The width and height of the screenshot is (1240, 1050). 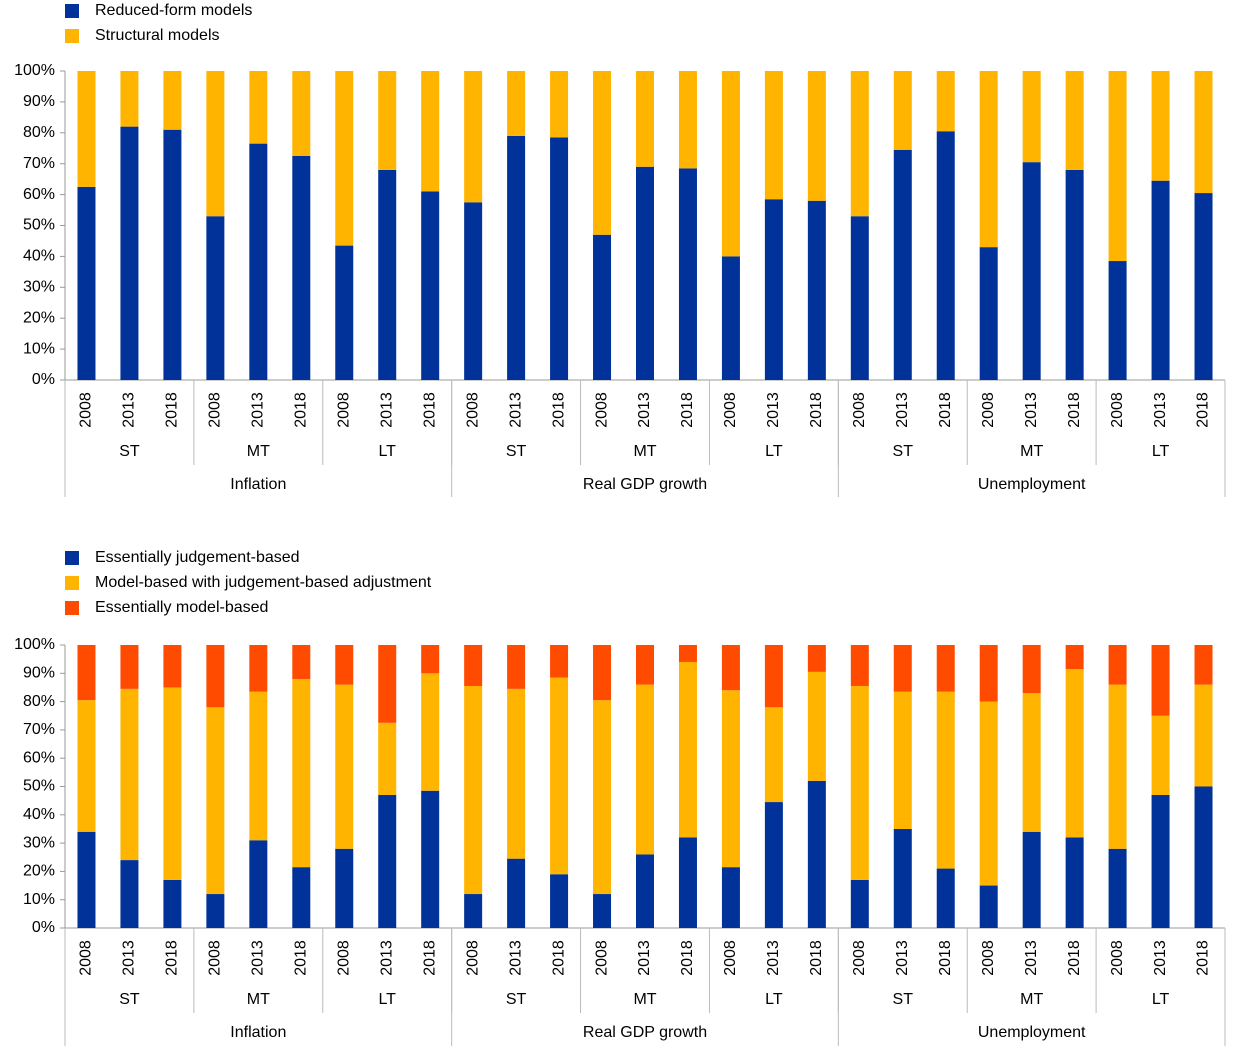 I want to click on legend-label: Structural models, so click(x=157, y=35).